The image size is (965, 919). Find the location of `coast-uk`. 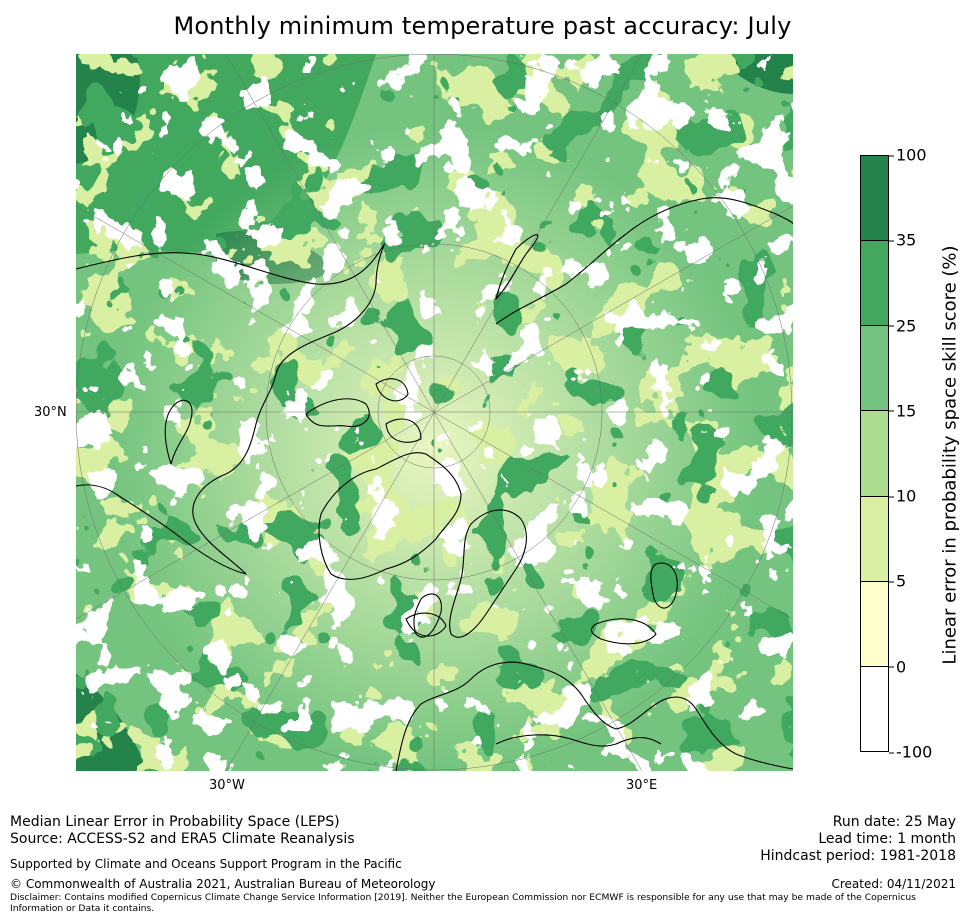

coast-uk is located at coordinates (427, 615).